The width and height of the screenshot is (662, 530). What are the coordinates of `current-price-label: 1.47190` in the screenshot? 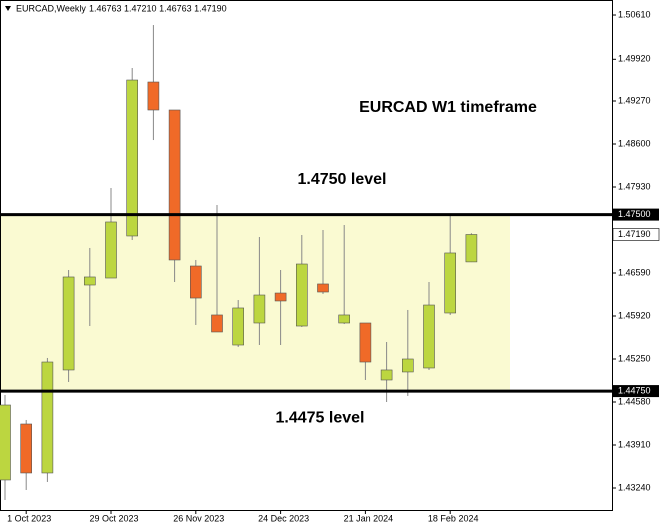 It's located at (634, 234).